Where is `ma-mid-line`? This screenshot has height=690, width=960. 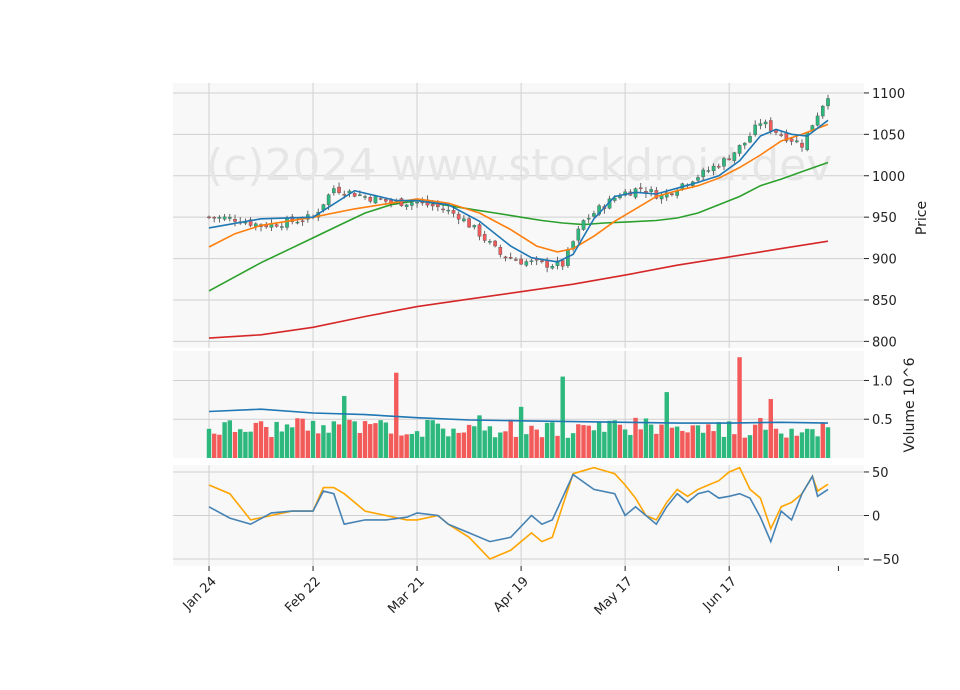 ma-mid-line is located at coordinates (518, 188).